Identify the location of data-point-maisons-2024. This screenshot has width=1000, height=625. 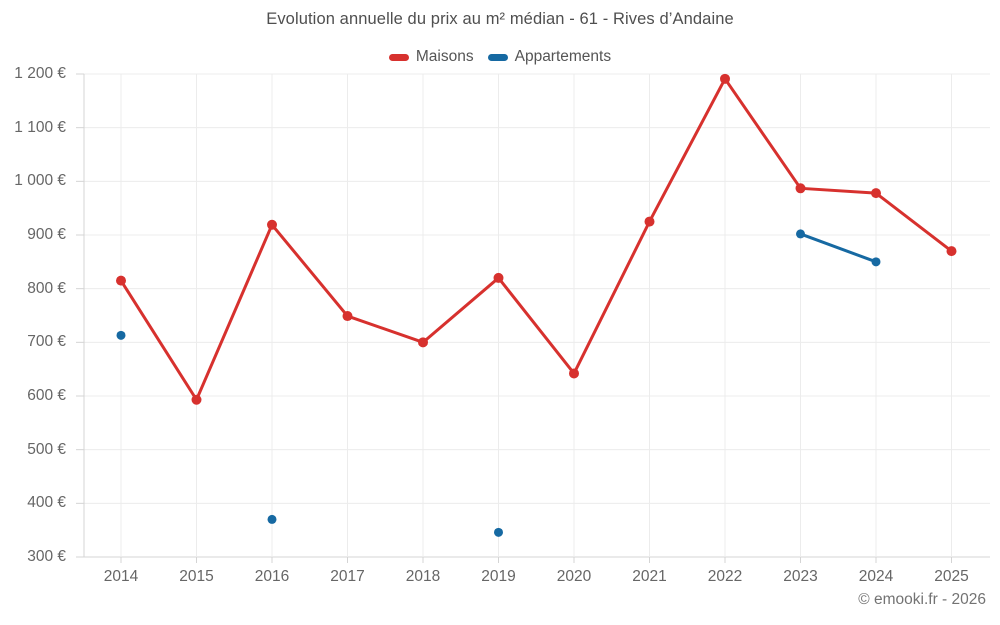
(876, 193).